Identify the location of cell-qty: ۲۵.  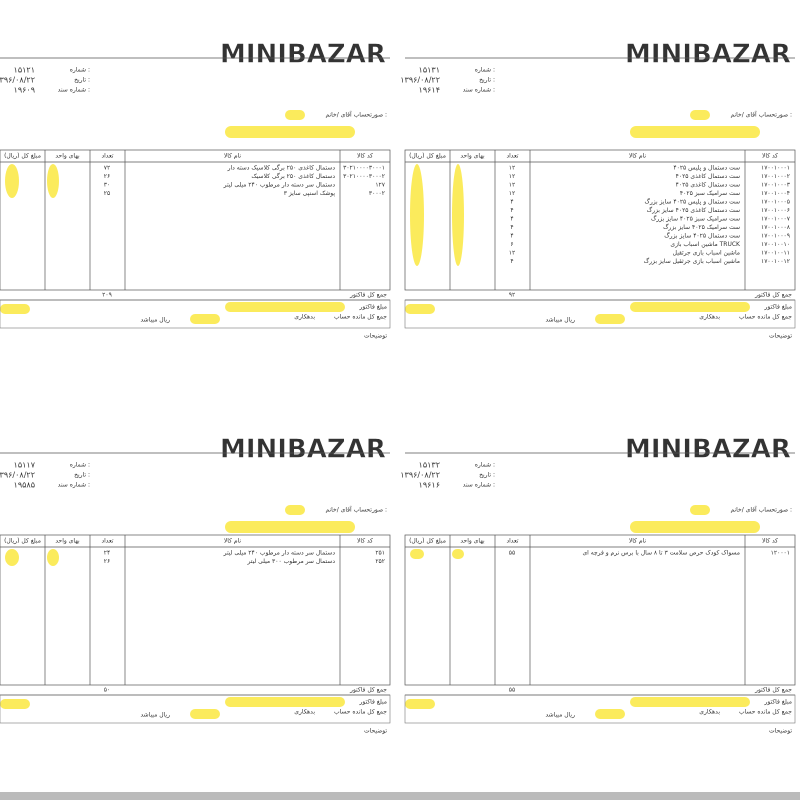
(107, 193).